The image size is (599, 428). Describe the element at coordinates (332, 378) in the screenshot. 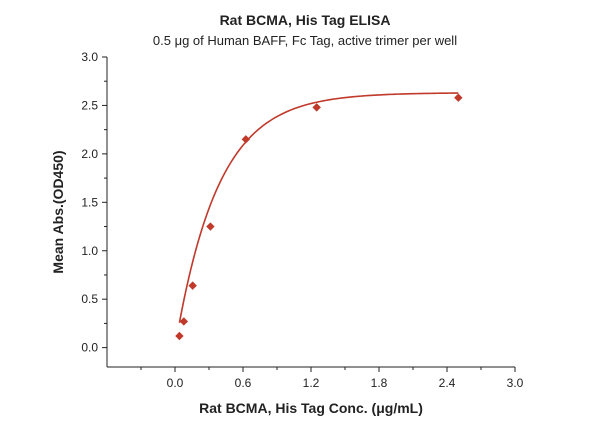

I see `x-axis-ticks: 0.0 0.6 1.2 1.8 2.4 3.0` at that location.